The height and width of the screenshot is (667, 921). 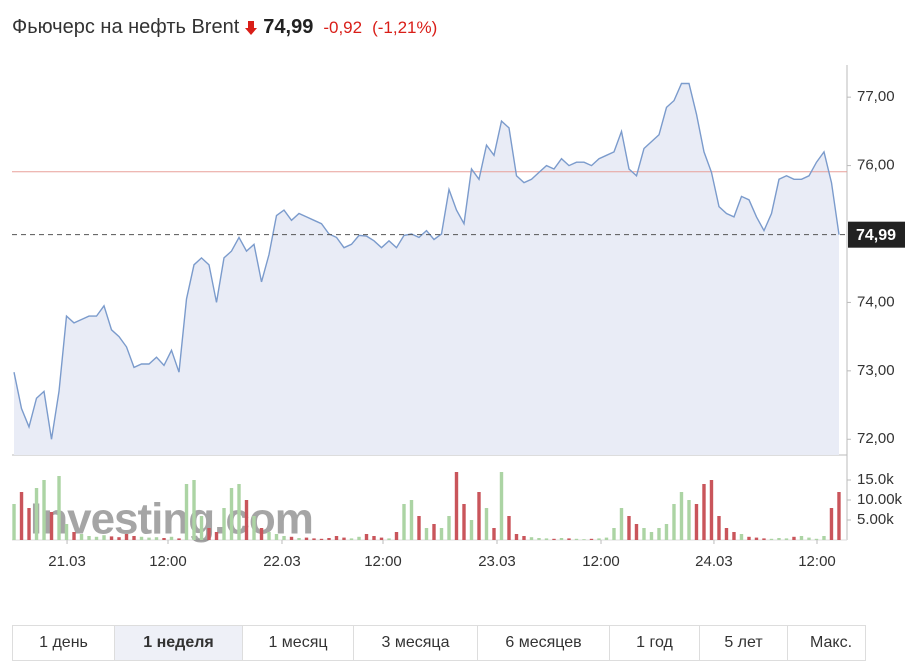 I want to click on volume-tick-label: 5.00k, so click(x=875, y=519).